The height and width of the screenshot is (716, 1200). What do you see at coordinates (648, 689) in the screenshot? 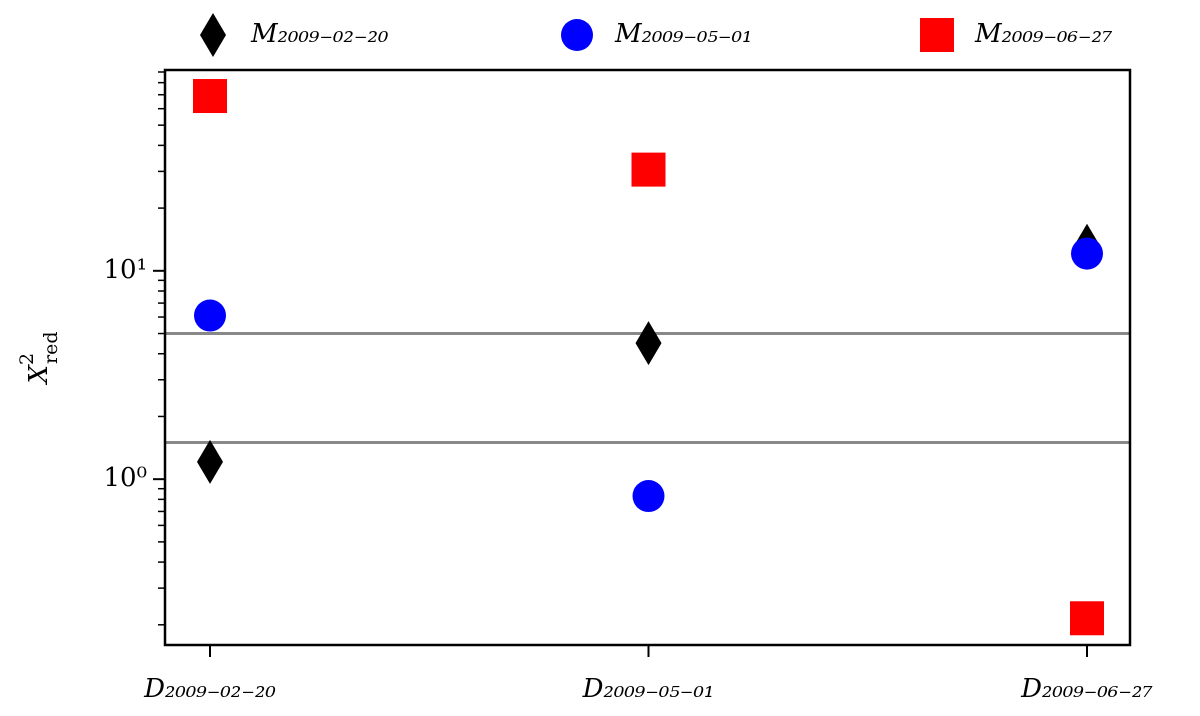
I see `x-tick-label: D₂₀₀₉₋₀₅₋₀₁` at bounding box center [648, 689].